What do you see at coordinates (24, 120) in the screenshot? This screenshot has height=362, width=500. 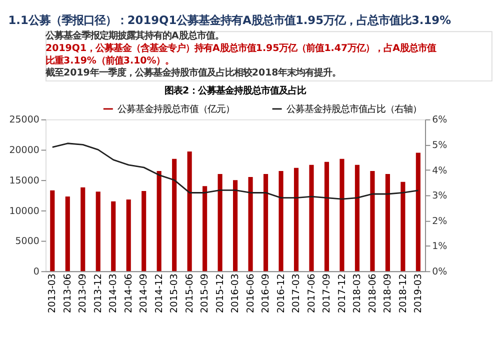 I see `y-tick-label: 25000` at bounding box center [24, 120].